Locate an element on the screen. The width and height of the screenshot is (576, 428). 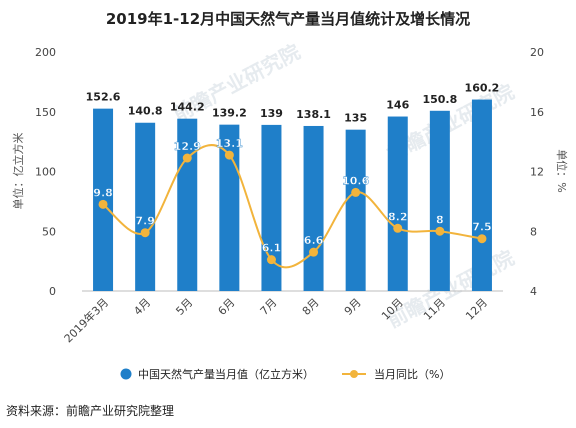
line-value-label: 10.6 is located at coordinates (355, 180).